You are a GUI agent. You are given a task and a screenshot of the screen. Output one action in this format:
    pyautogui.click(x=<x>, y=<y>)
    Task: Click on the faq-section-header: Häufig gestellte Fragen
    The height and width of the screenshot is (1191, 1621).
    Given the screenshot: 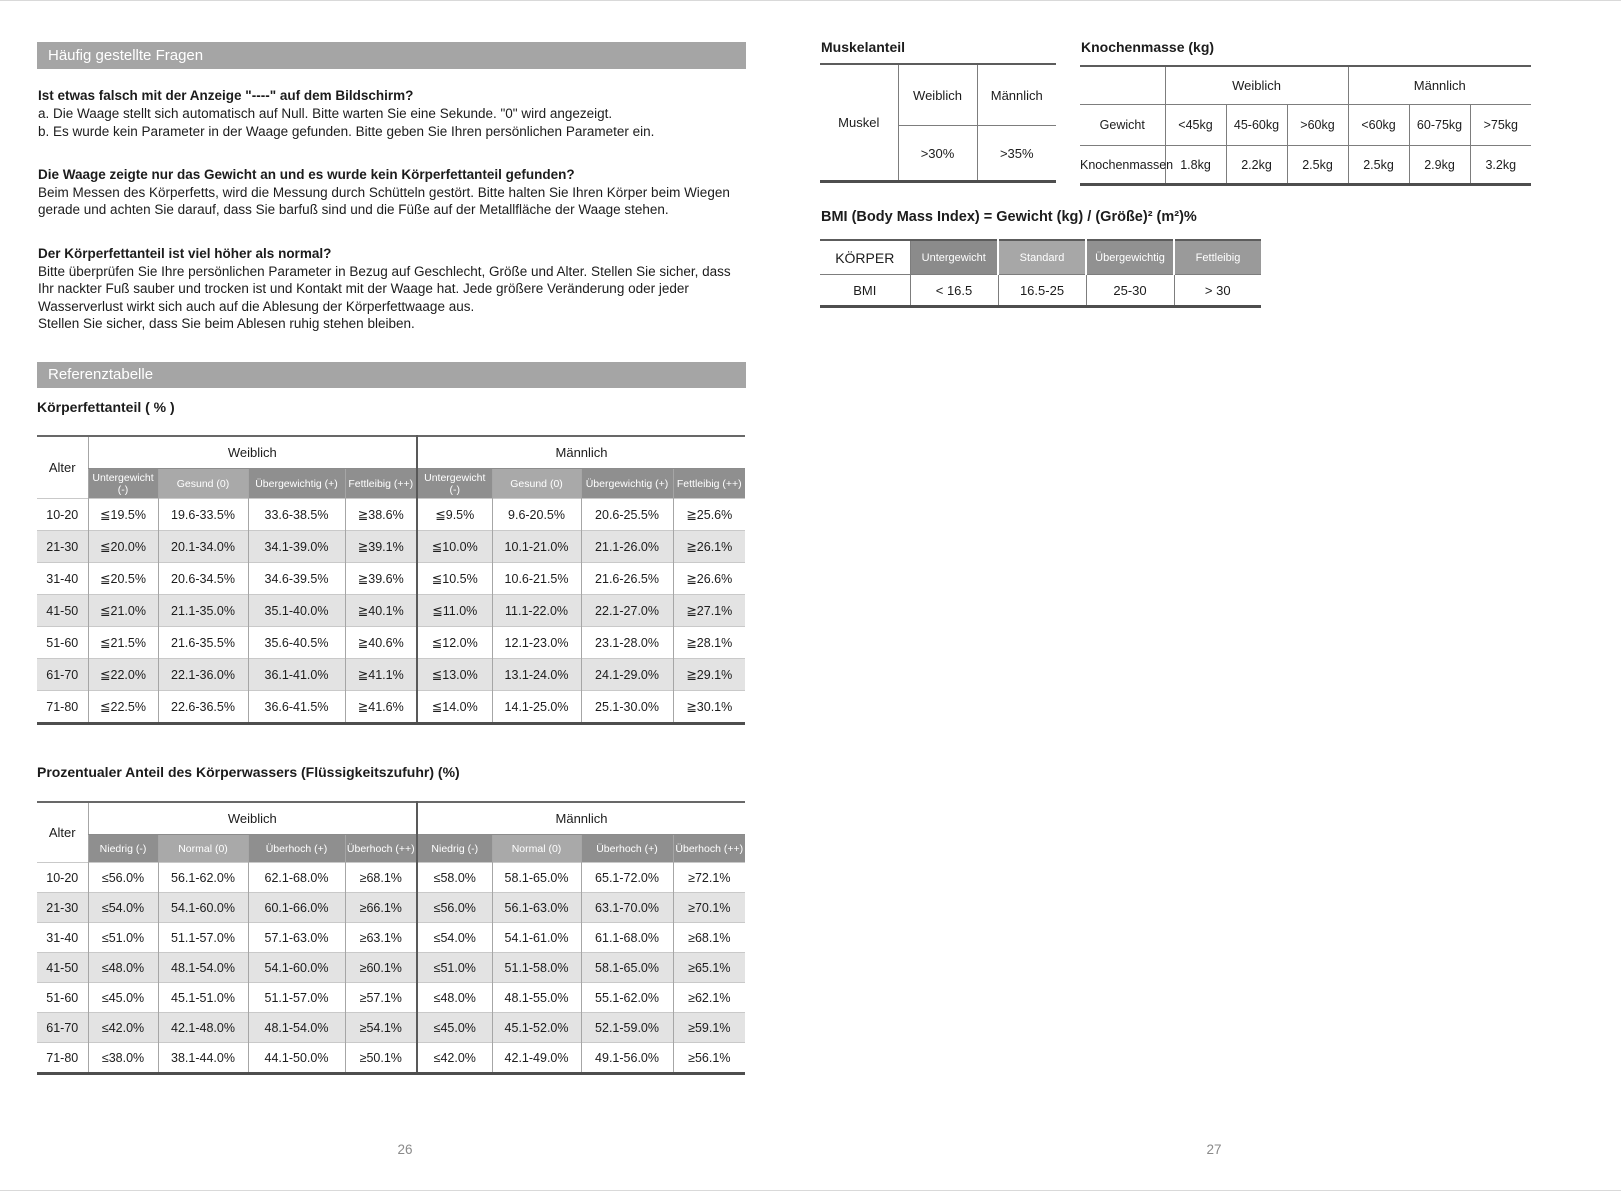 What is the action you would take?
    pyautogui.click(x=391, y=55)
    